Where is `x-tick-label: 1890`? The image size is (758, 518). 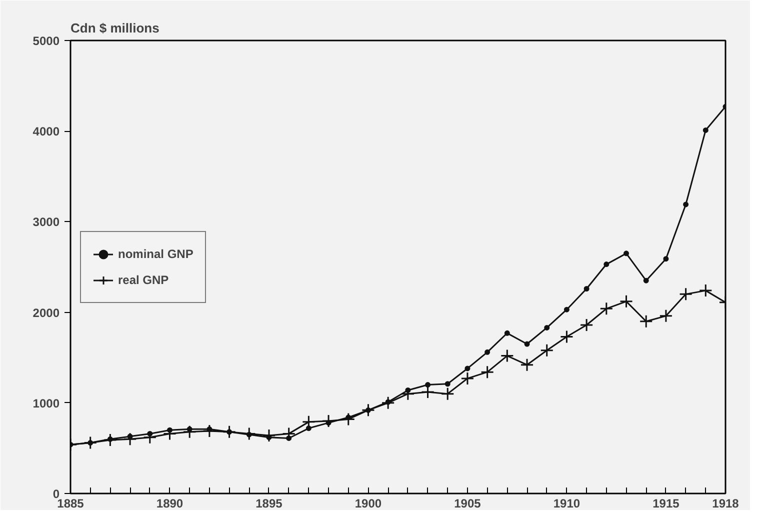
x-tick-label: 1890 is located at coordinates (170, 503).